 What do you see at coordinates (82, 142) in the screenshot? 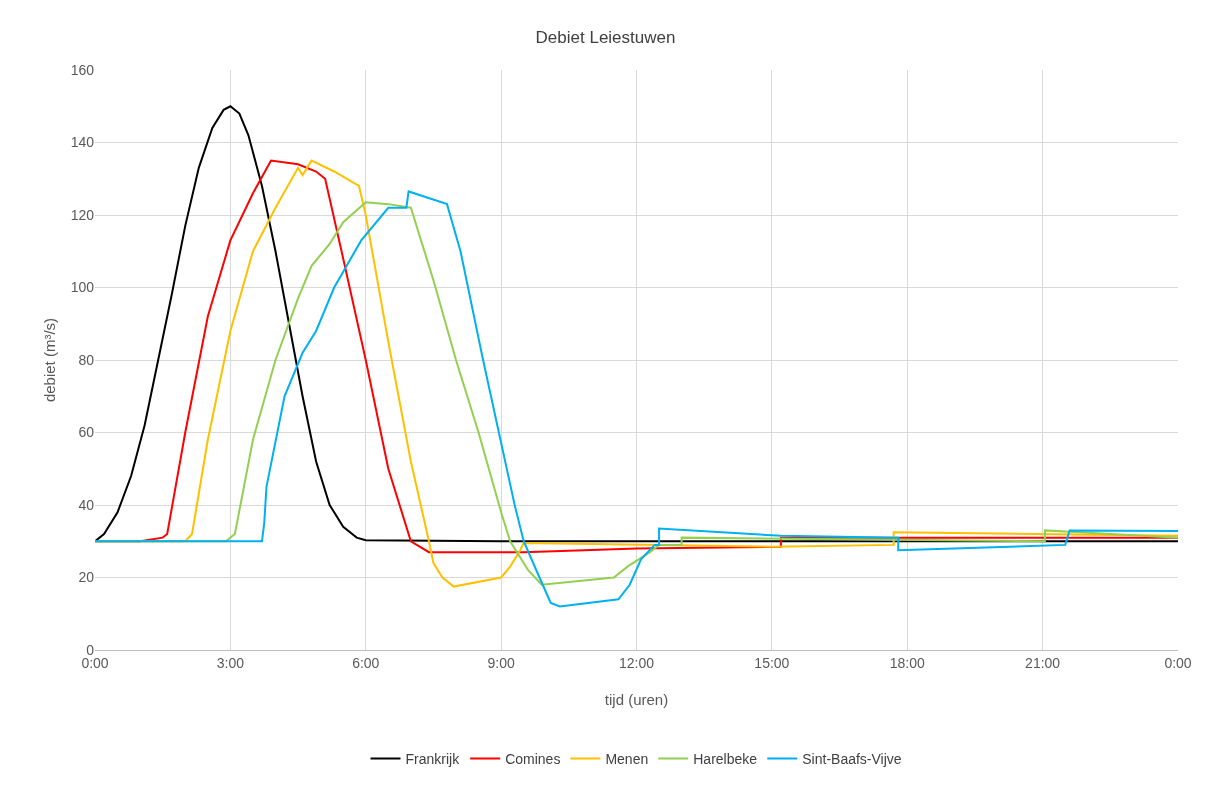
I see `y-tick-label: 140` at bounding box center [82, 142].